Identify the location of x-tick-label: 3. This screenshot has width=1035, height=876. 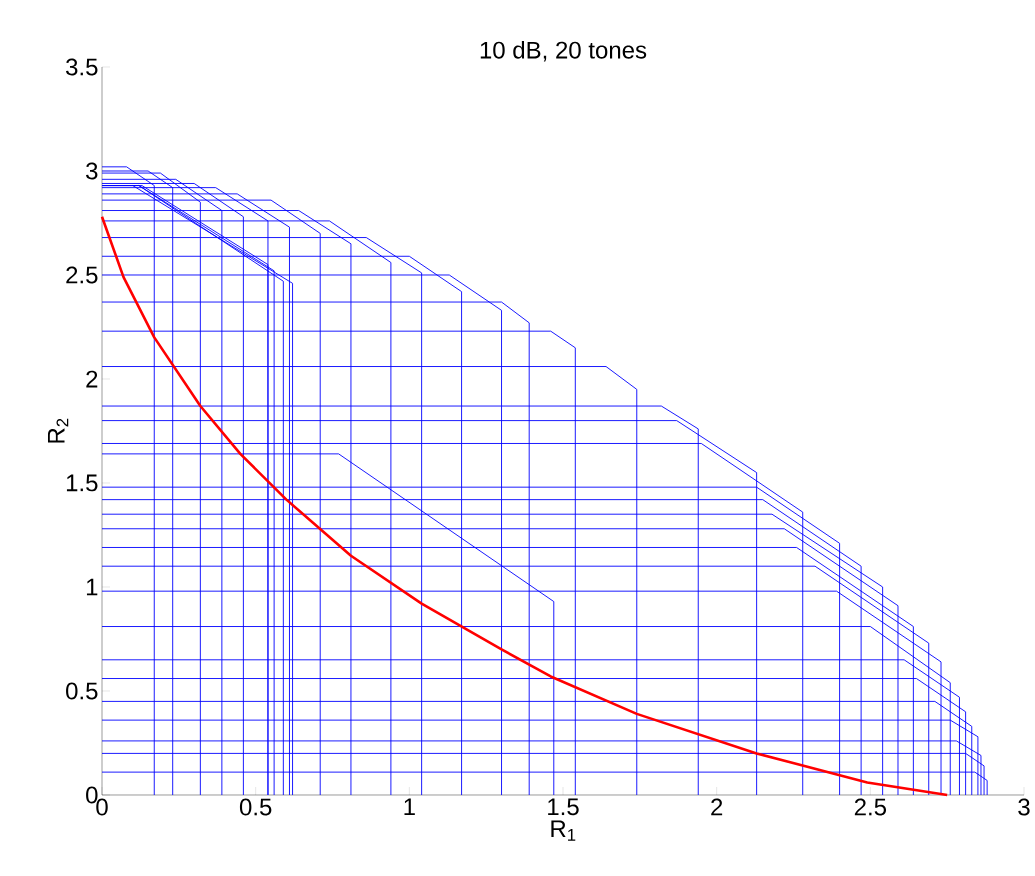
(1024, 807).